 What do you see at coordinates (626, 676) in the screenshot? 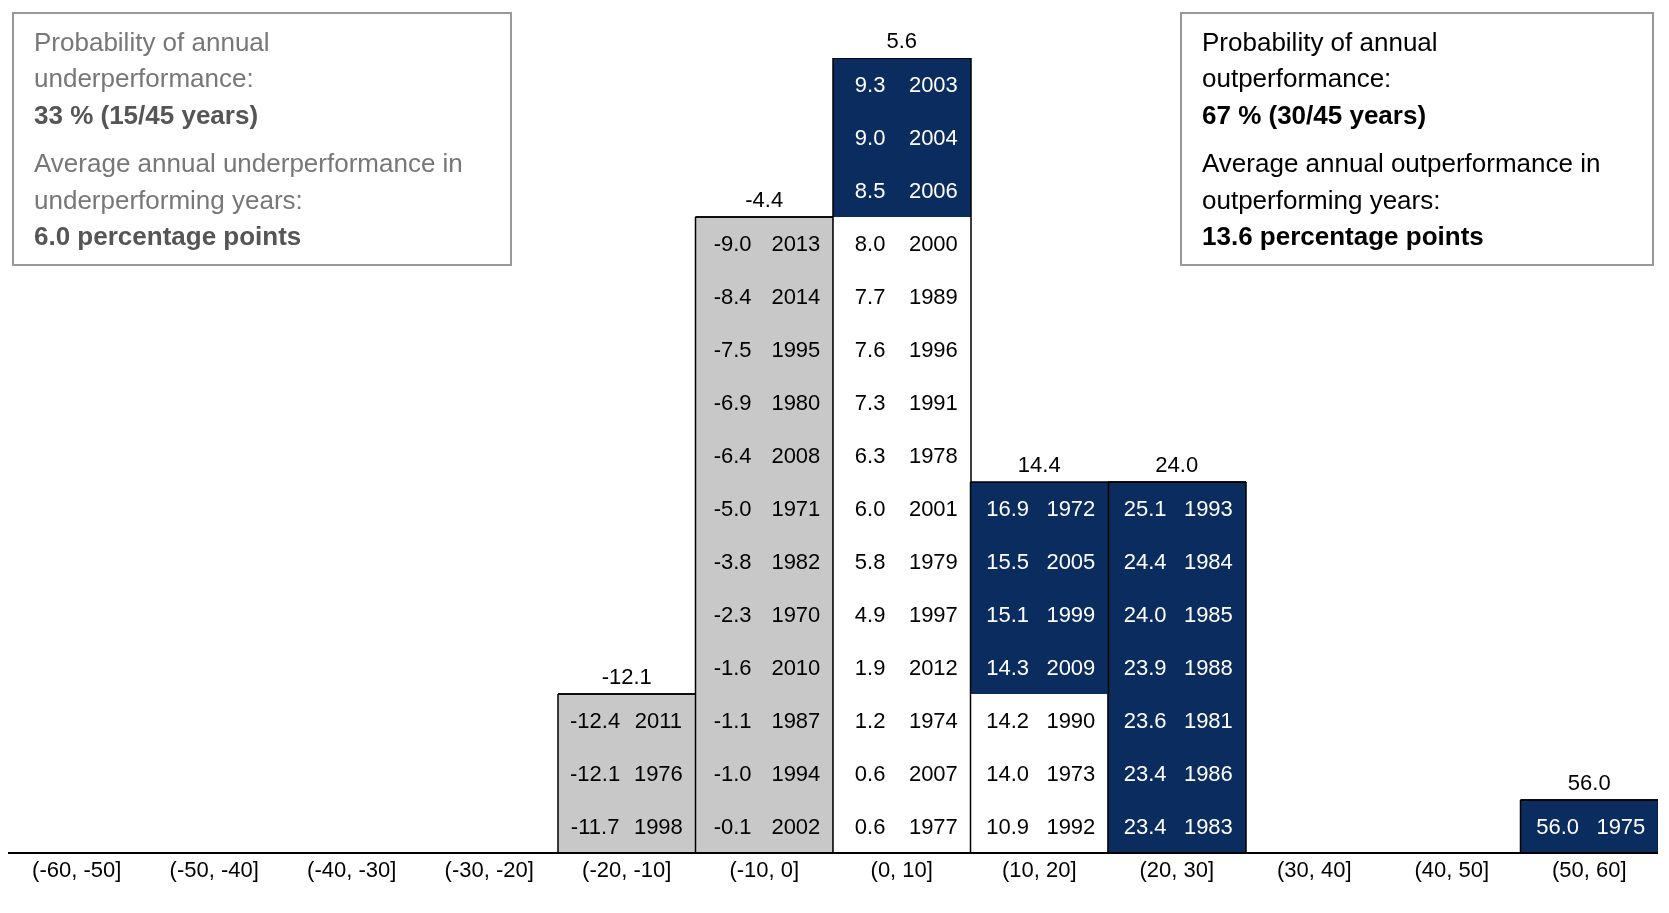
I see `annotation: -12.1` at bounding box center [626, 676].